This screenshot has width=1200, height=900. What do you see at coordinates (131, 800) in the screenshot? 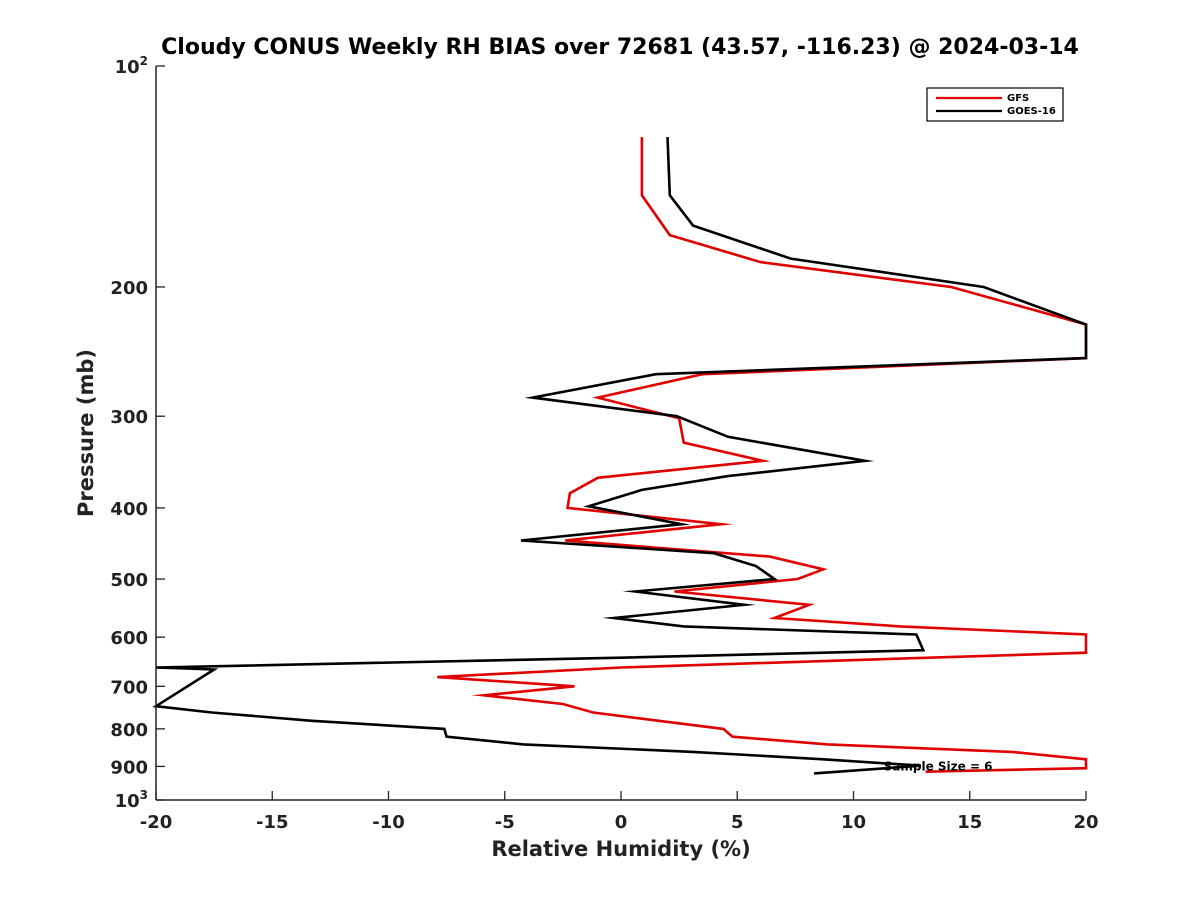
I see `y-tick-label: 10³` at bounding box center [131, 800].